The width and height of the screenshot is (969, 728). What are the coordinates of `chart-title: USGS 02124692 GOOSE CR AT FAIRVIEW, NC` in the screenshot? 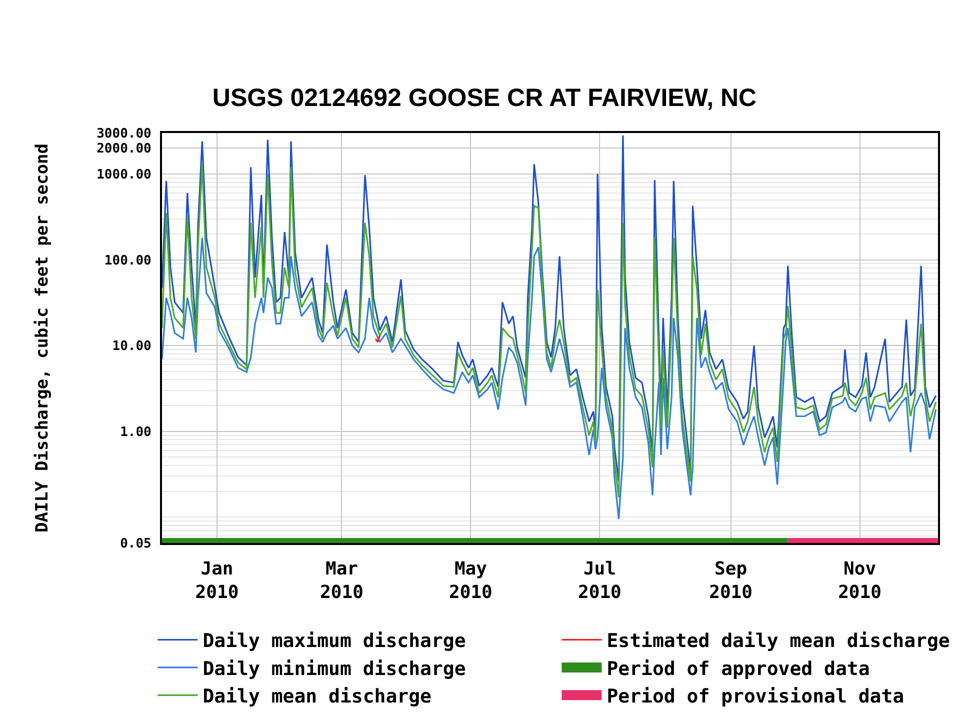 It's located at (484, 98).